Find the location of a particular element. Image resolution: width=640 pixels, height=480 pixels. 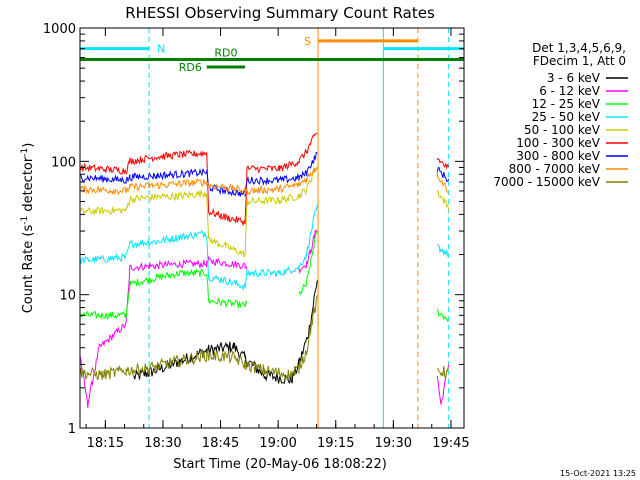

legend-label-6: 300 - 800 keV is located at coordinates (558, 156).